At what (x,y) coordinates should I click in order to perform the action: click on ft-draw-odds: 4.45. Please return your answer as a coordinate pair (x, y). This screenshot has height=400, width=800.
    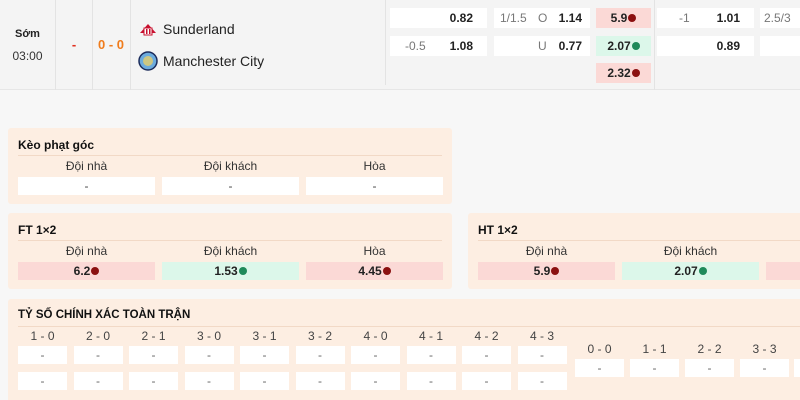
    Looking at the image, I should click on (374, 271).